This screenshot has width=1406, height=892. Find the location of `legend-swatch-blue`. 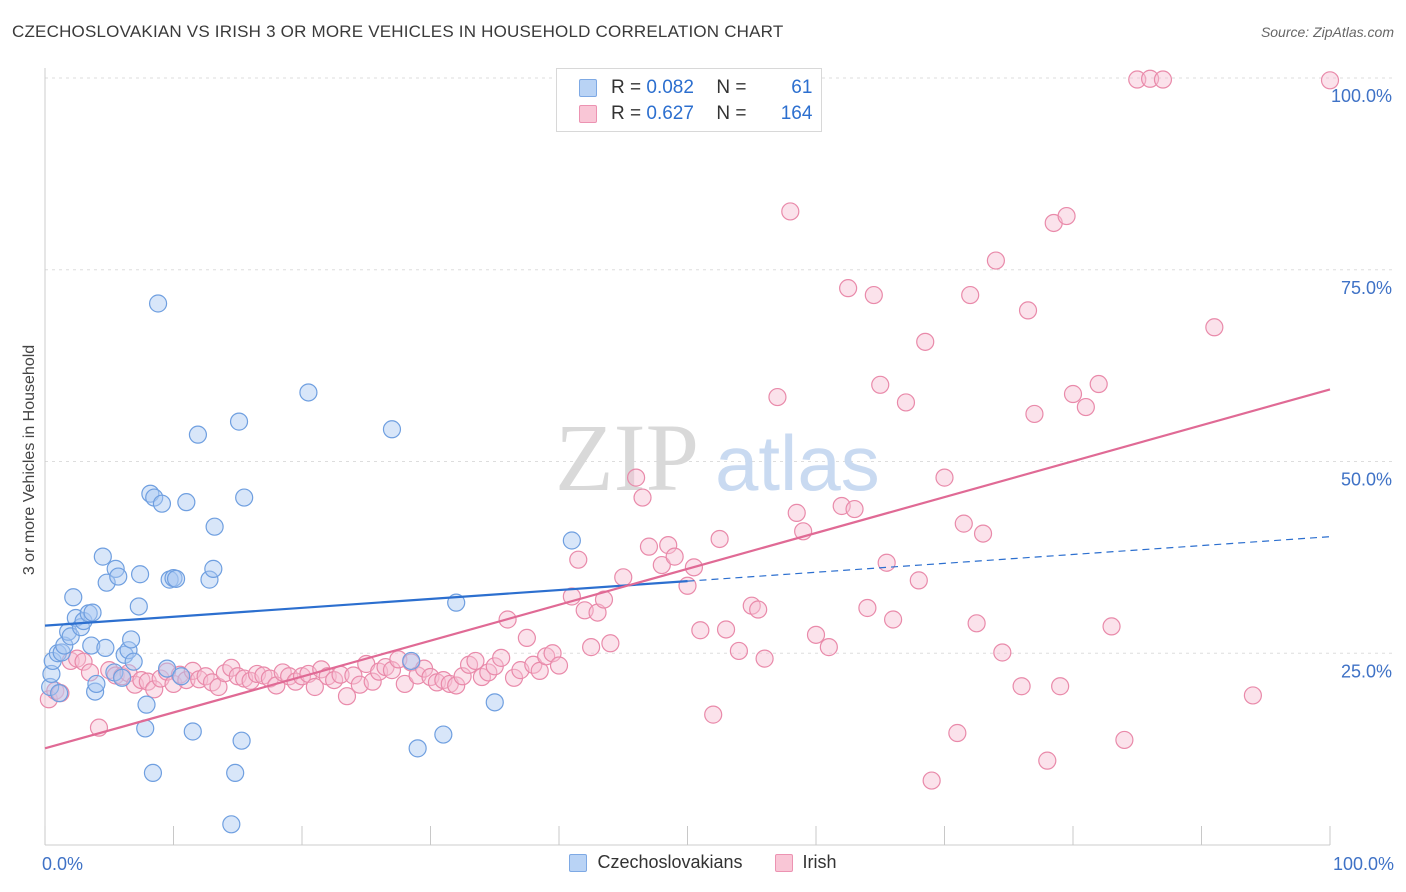

legend-swatch-blue is located at coordinates (578, 862).